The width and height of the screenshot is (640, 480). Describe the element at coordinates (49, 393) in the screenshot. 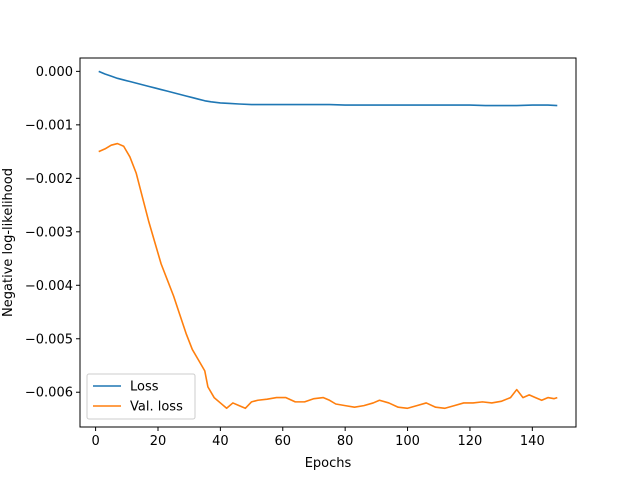

I see `y-tick-label: −0.006` at that location.